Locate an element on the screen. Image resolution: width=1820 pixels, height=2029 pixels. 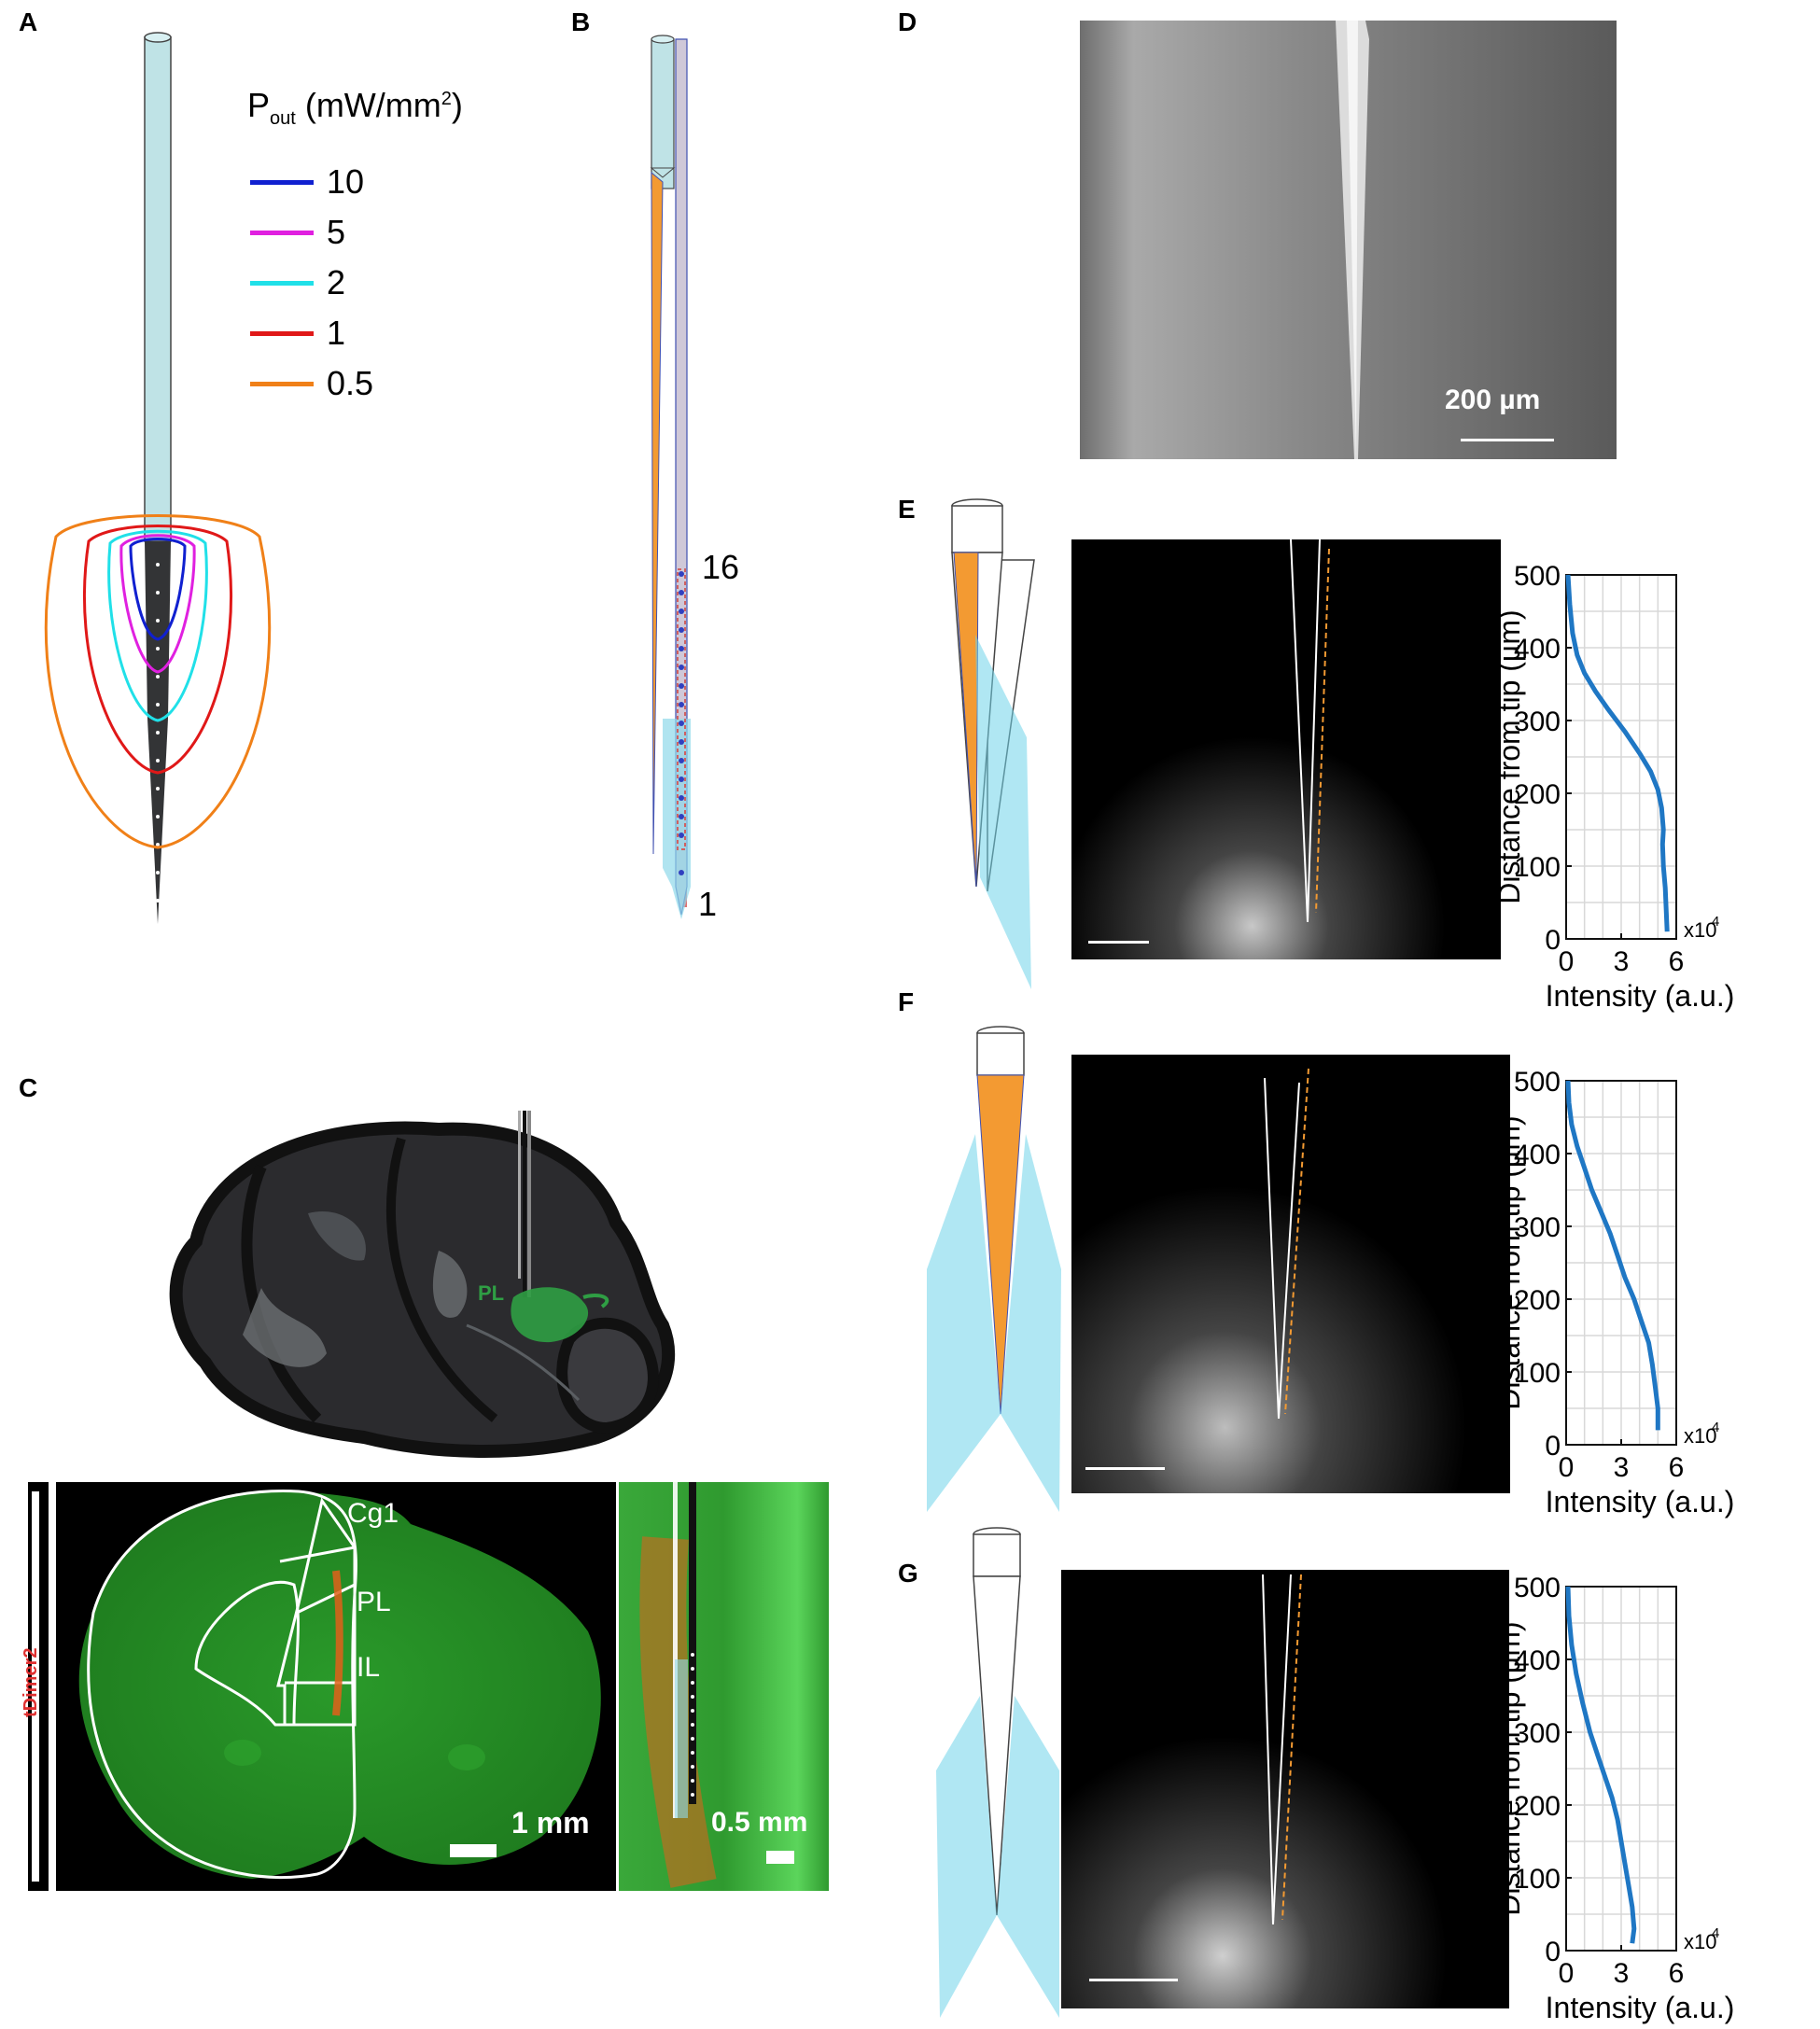
panel-f-light-image is located at coordinates (1290, 1274).